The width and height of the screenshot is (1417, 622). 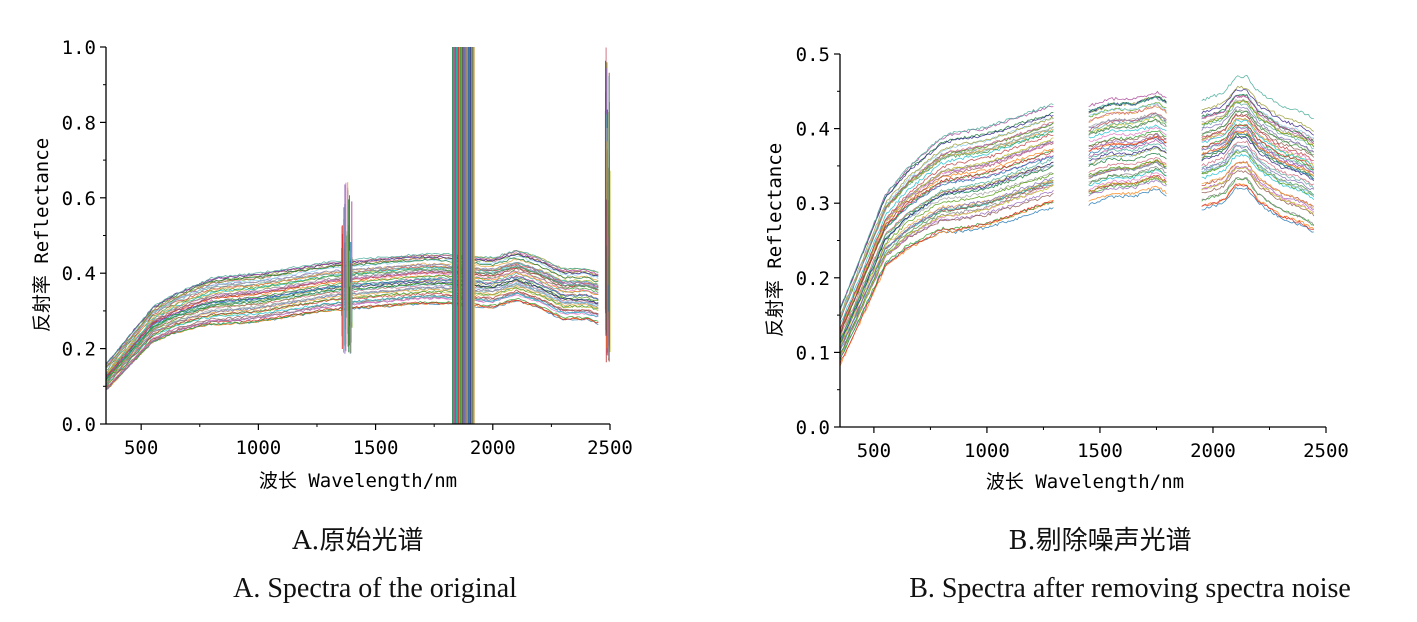 What do you see at coordinates (1130, 588) in the screenshot?
I see `panel-b-caption-english: B. Spectra after removing spectra noise` at bounding box center [1130, 588].